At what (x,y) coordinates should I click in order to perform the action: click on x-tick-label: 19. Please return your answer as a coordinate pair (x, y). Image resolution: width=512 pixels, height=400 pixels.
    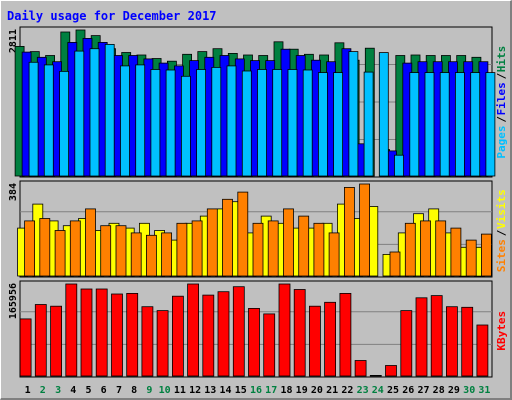
    Looking at the image, I should click on (302, 390).